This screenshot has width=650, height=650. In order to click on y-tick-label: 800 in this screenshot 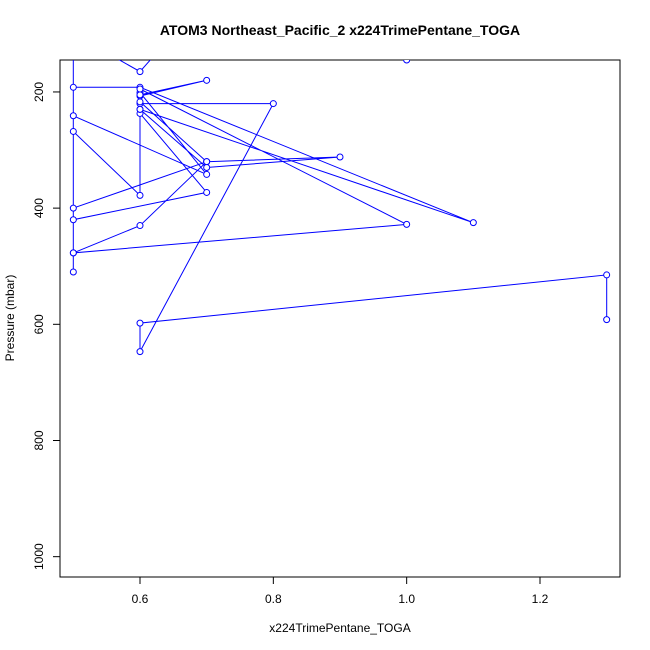, I will do `click(39, 440)`.